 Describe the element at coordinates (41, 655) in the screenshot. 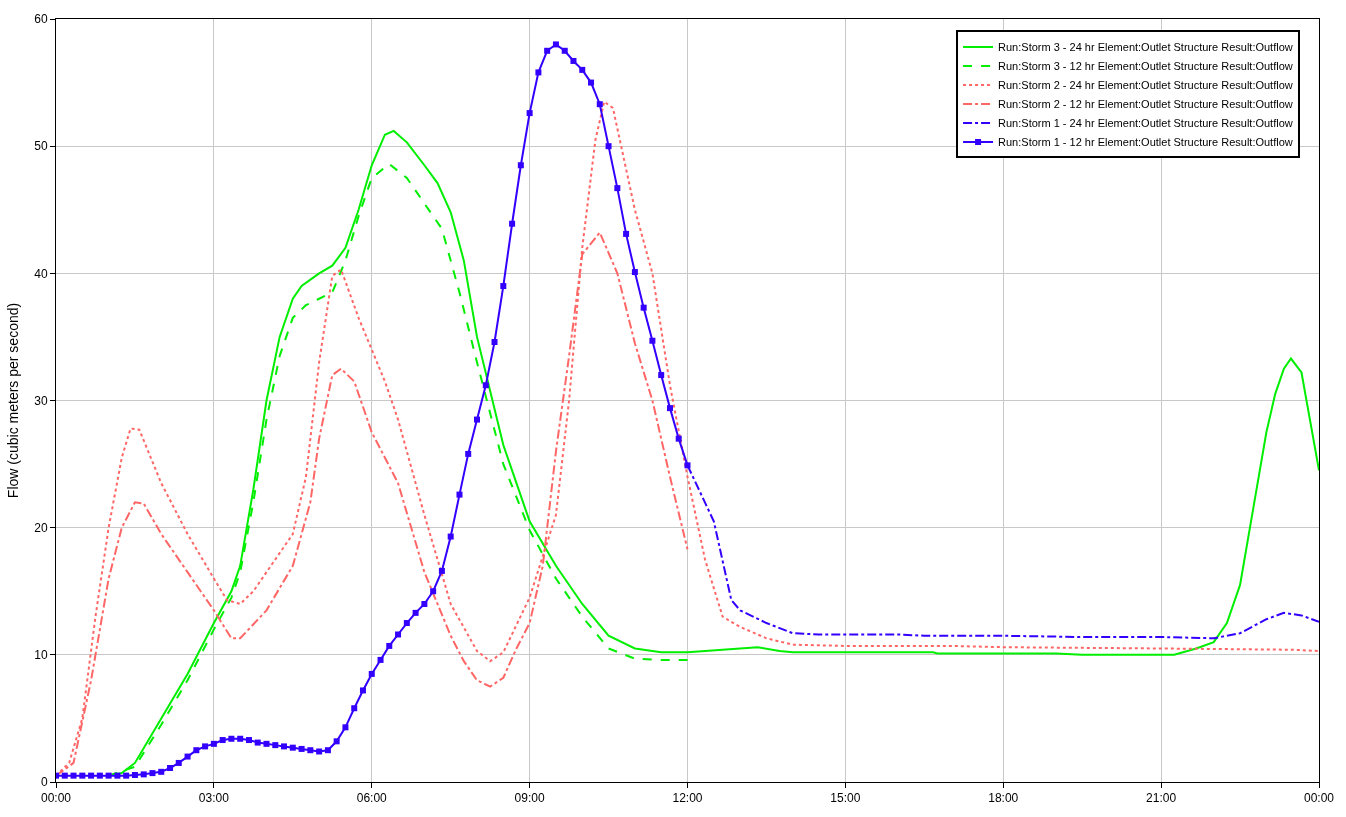

I see `y-tick-label: 10` at that location.